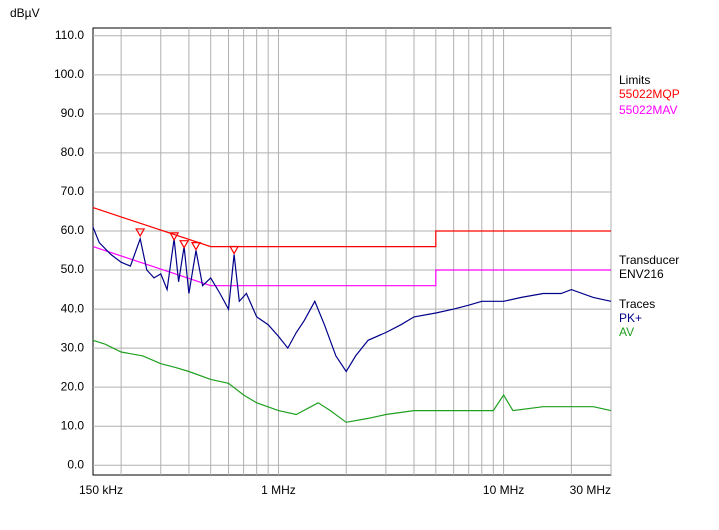 The height and width of the screenshot is (530, 719). I want to click on y-tick-label: 100.0, so click(69, 74).